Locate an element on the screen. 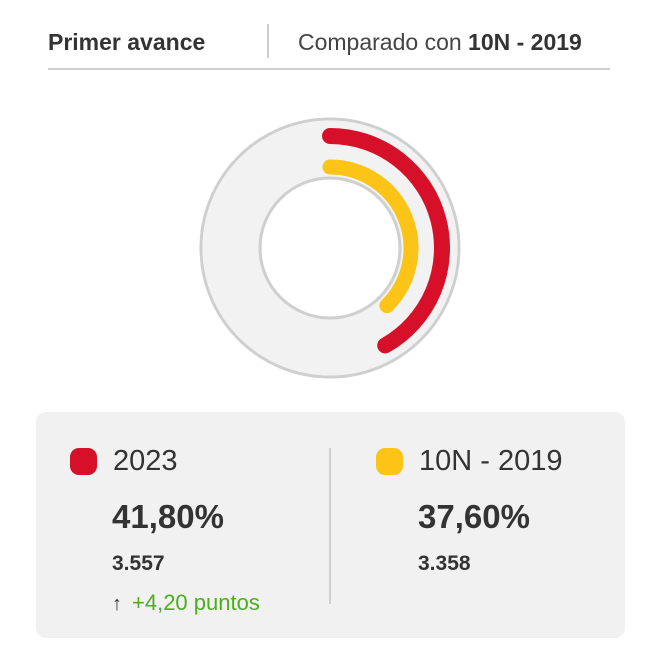 The width and height of the screenshot is (660, 661). tab-divider is located at coordinates (268, 41).